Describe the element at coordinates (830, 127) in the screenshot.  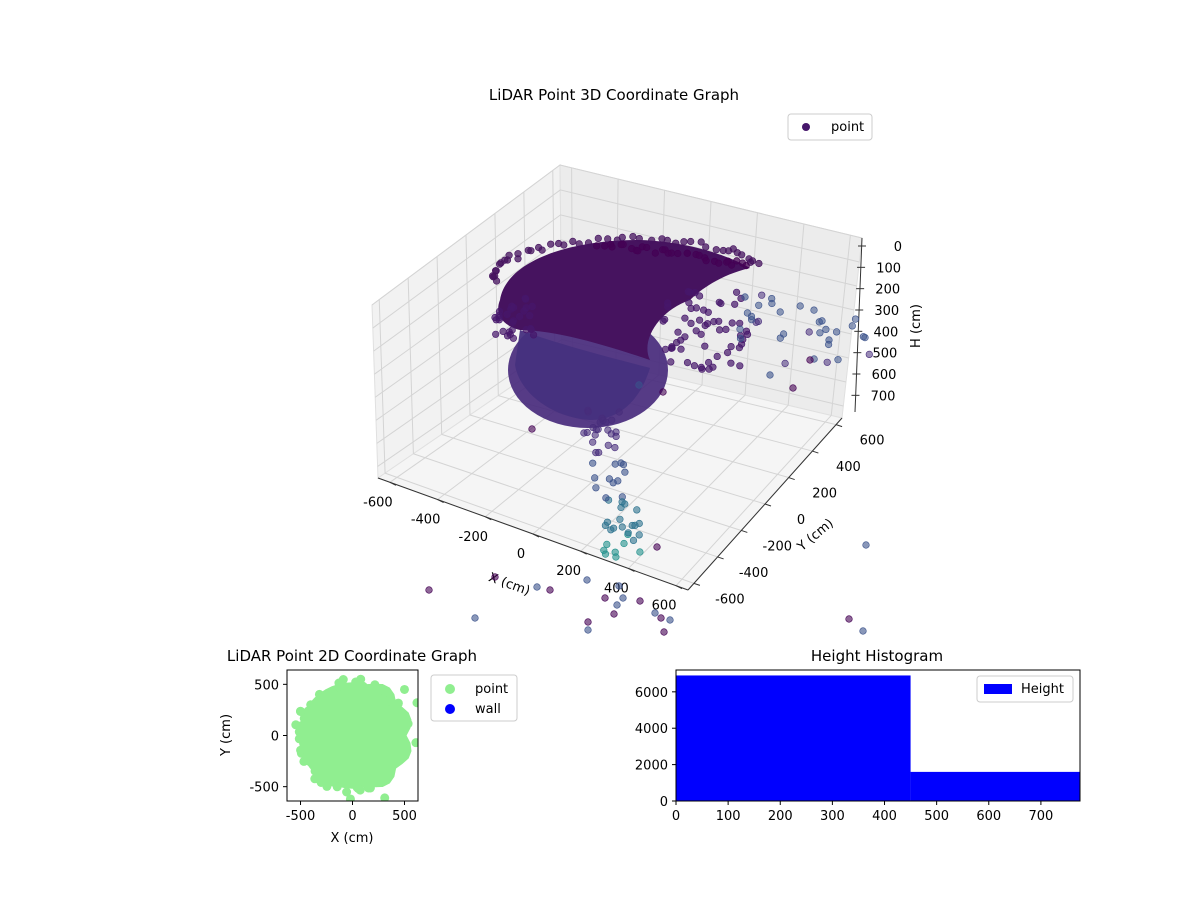
I see `legend-3d-box` at that location.